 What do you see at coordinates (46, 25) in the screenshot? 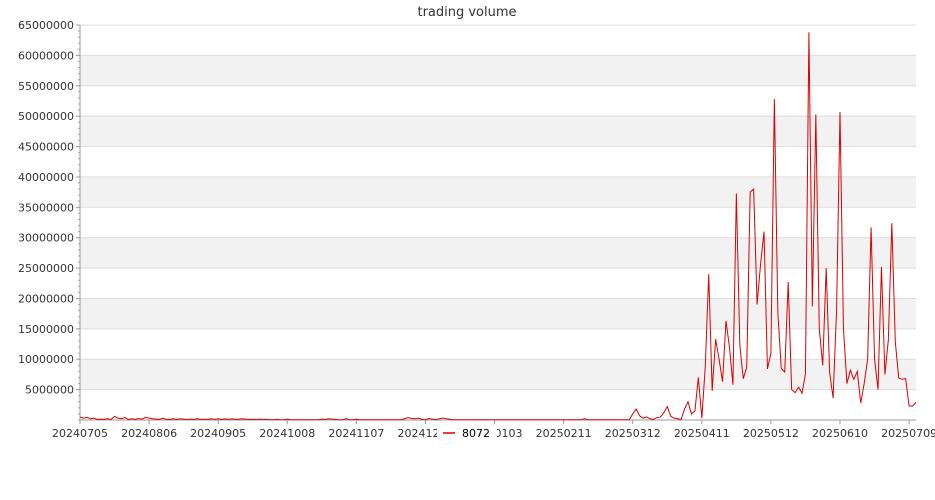
I see `y-tick-label: 65000000` at bounding box center [46, 25].